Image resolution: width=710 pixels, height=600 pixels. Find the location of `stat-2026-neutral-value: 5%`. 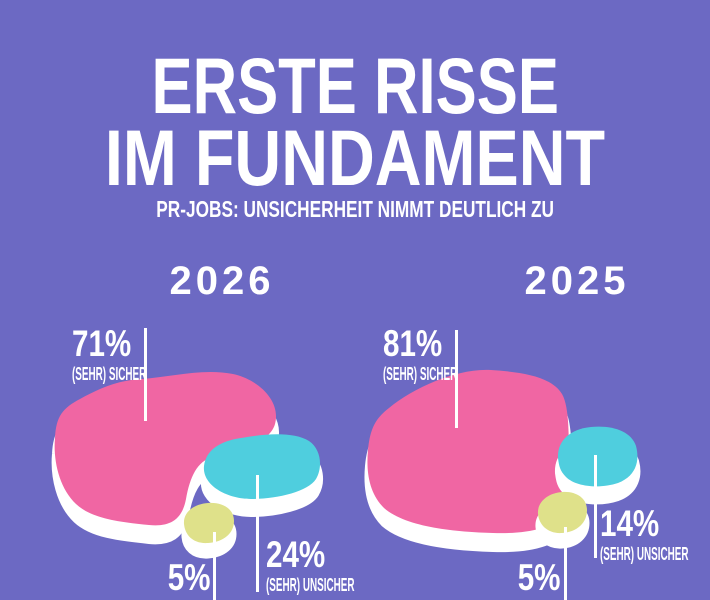

stat-2026-neutral-value: 5% is located at coordinates (188, 577).